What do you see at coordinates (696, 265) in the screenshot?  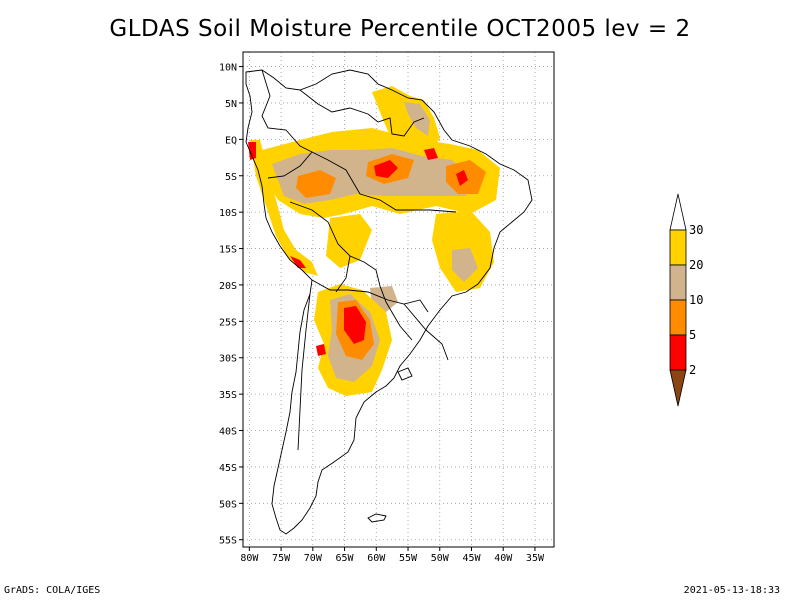 I see `legend-label-20: 20` at bounding box center [696, 265].